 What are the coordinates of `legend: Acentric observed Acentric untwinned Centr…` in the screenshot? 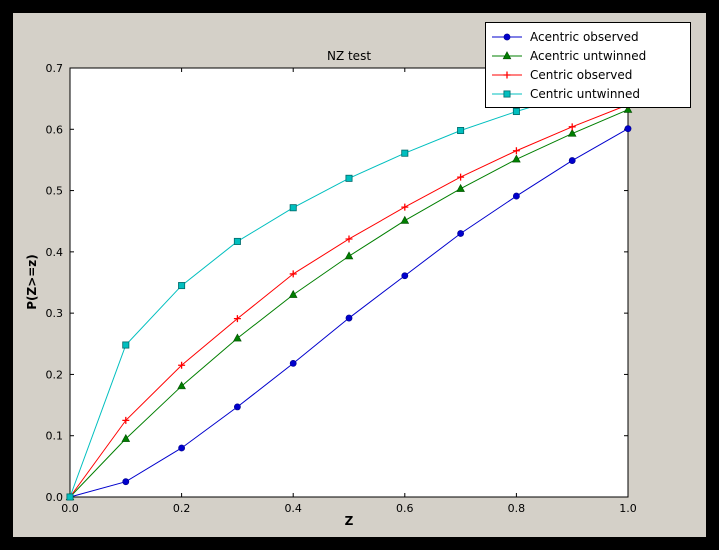 It's located at (588, 65).